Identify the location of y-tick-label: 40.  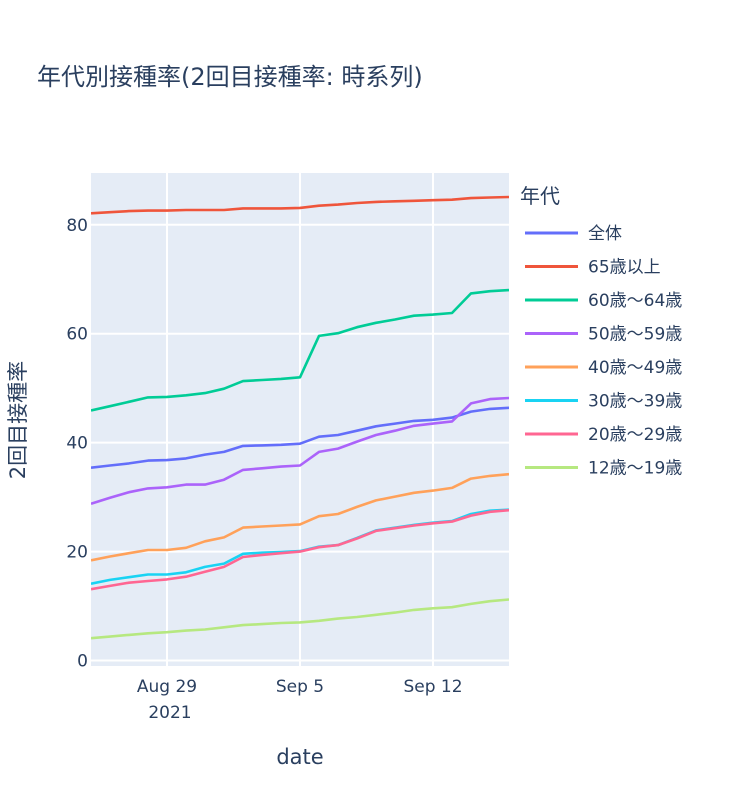
(77, 444).